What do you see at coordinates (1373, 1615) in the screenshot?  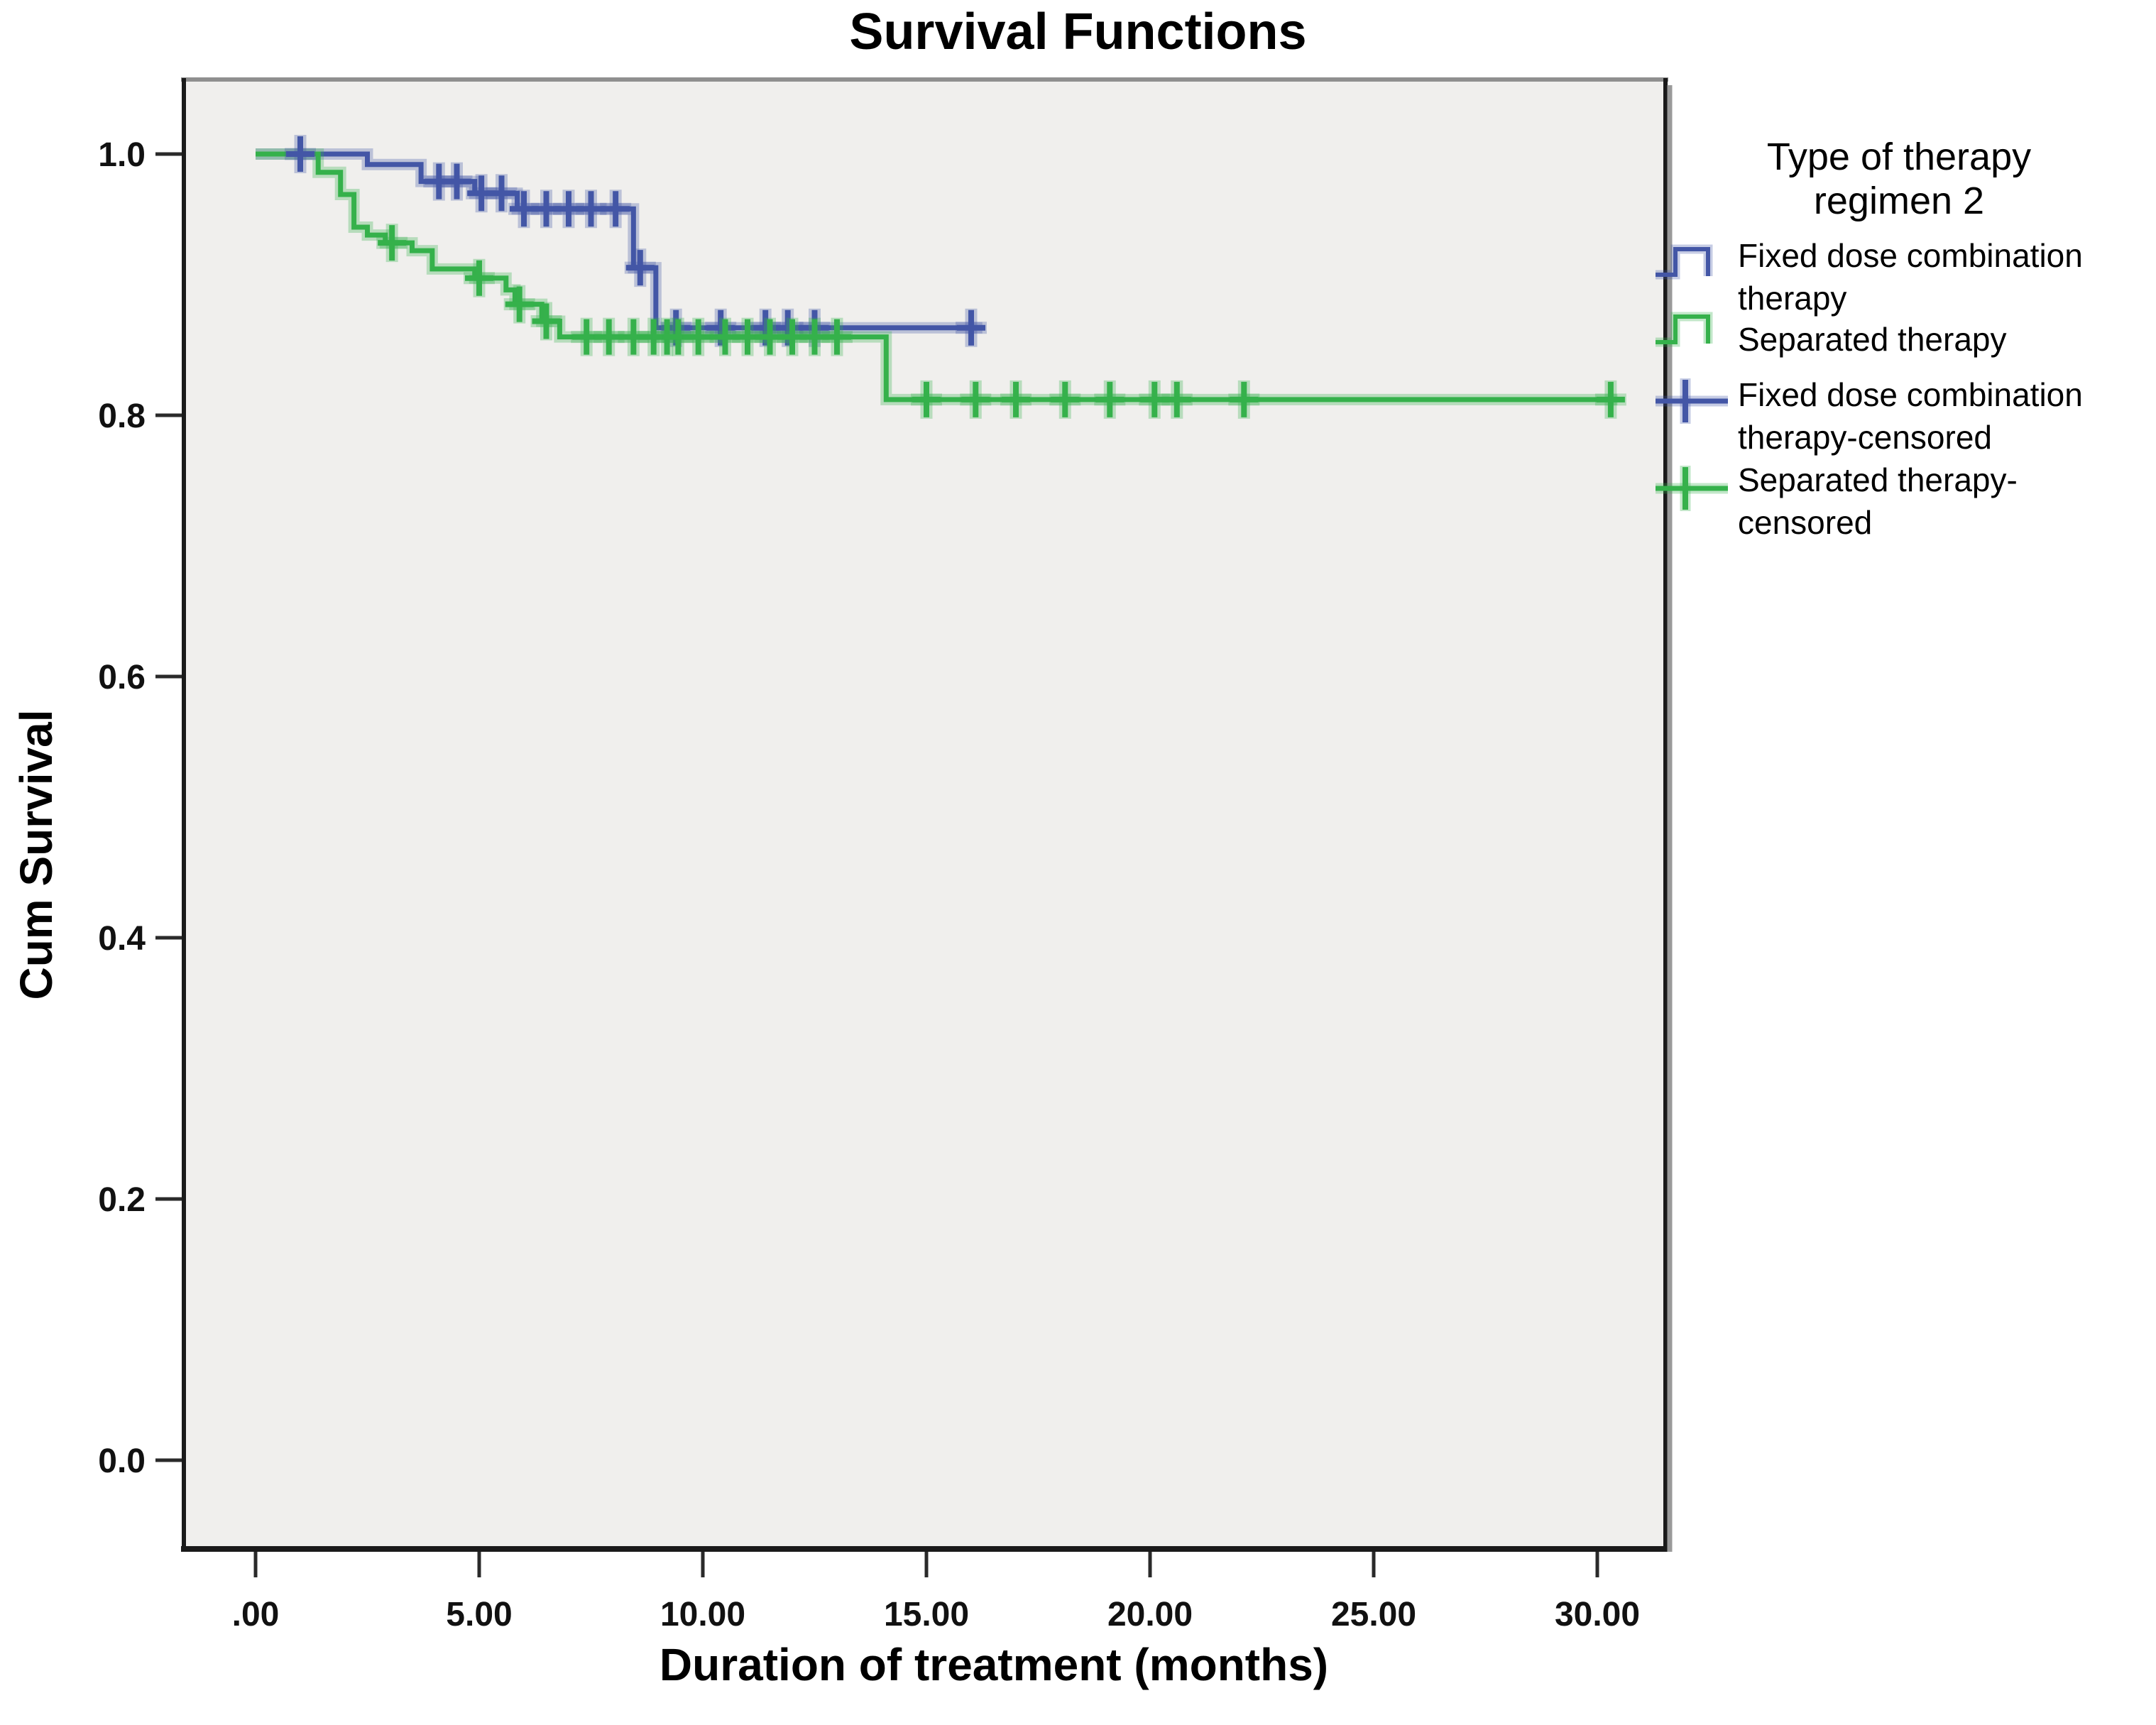 I see `x-tick-label: 25.00` at bounding box center [1373, 1615].